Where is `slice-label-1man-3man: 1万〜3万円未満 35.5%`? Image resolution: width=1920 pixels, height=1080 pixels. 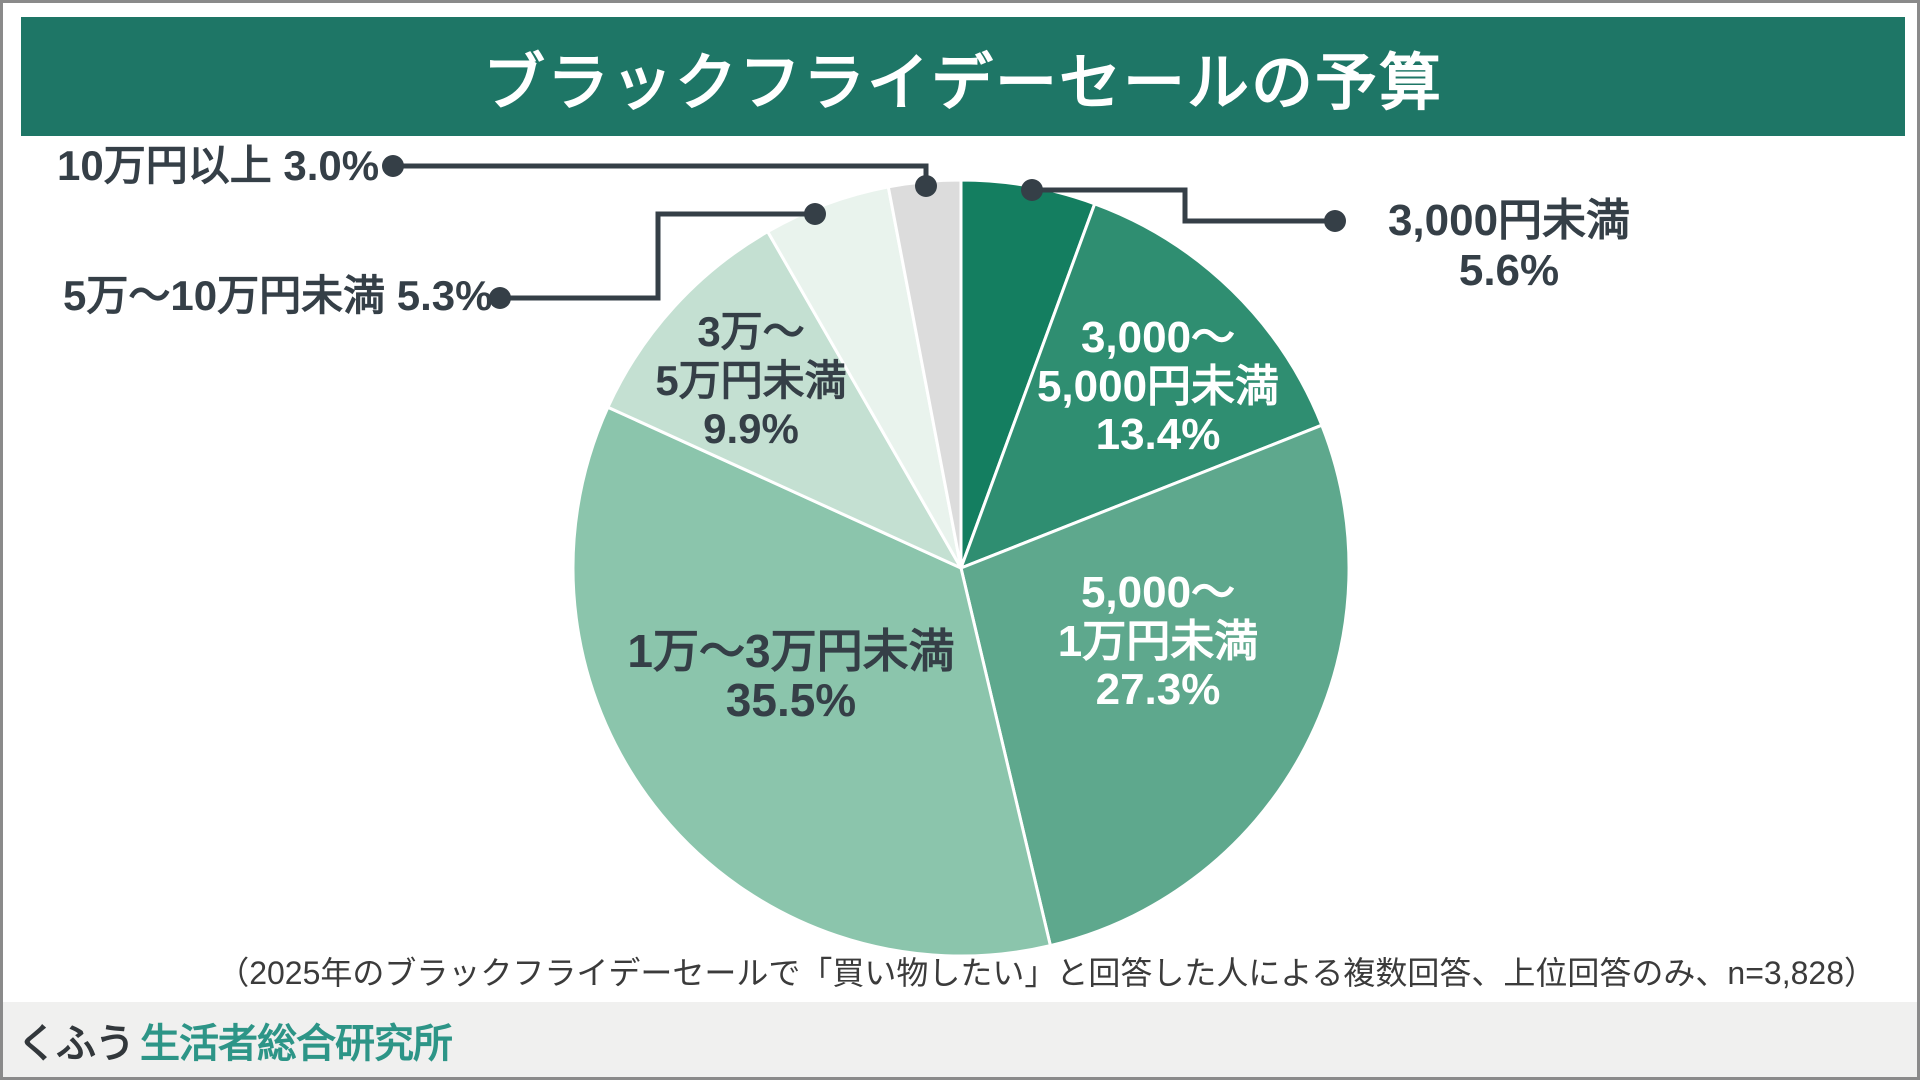 slice-label-1man-3man: 1万〜3万円未満 35.5% is located at coordinates (791, 675).